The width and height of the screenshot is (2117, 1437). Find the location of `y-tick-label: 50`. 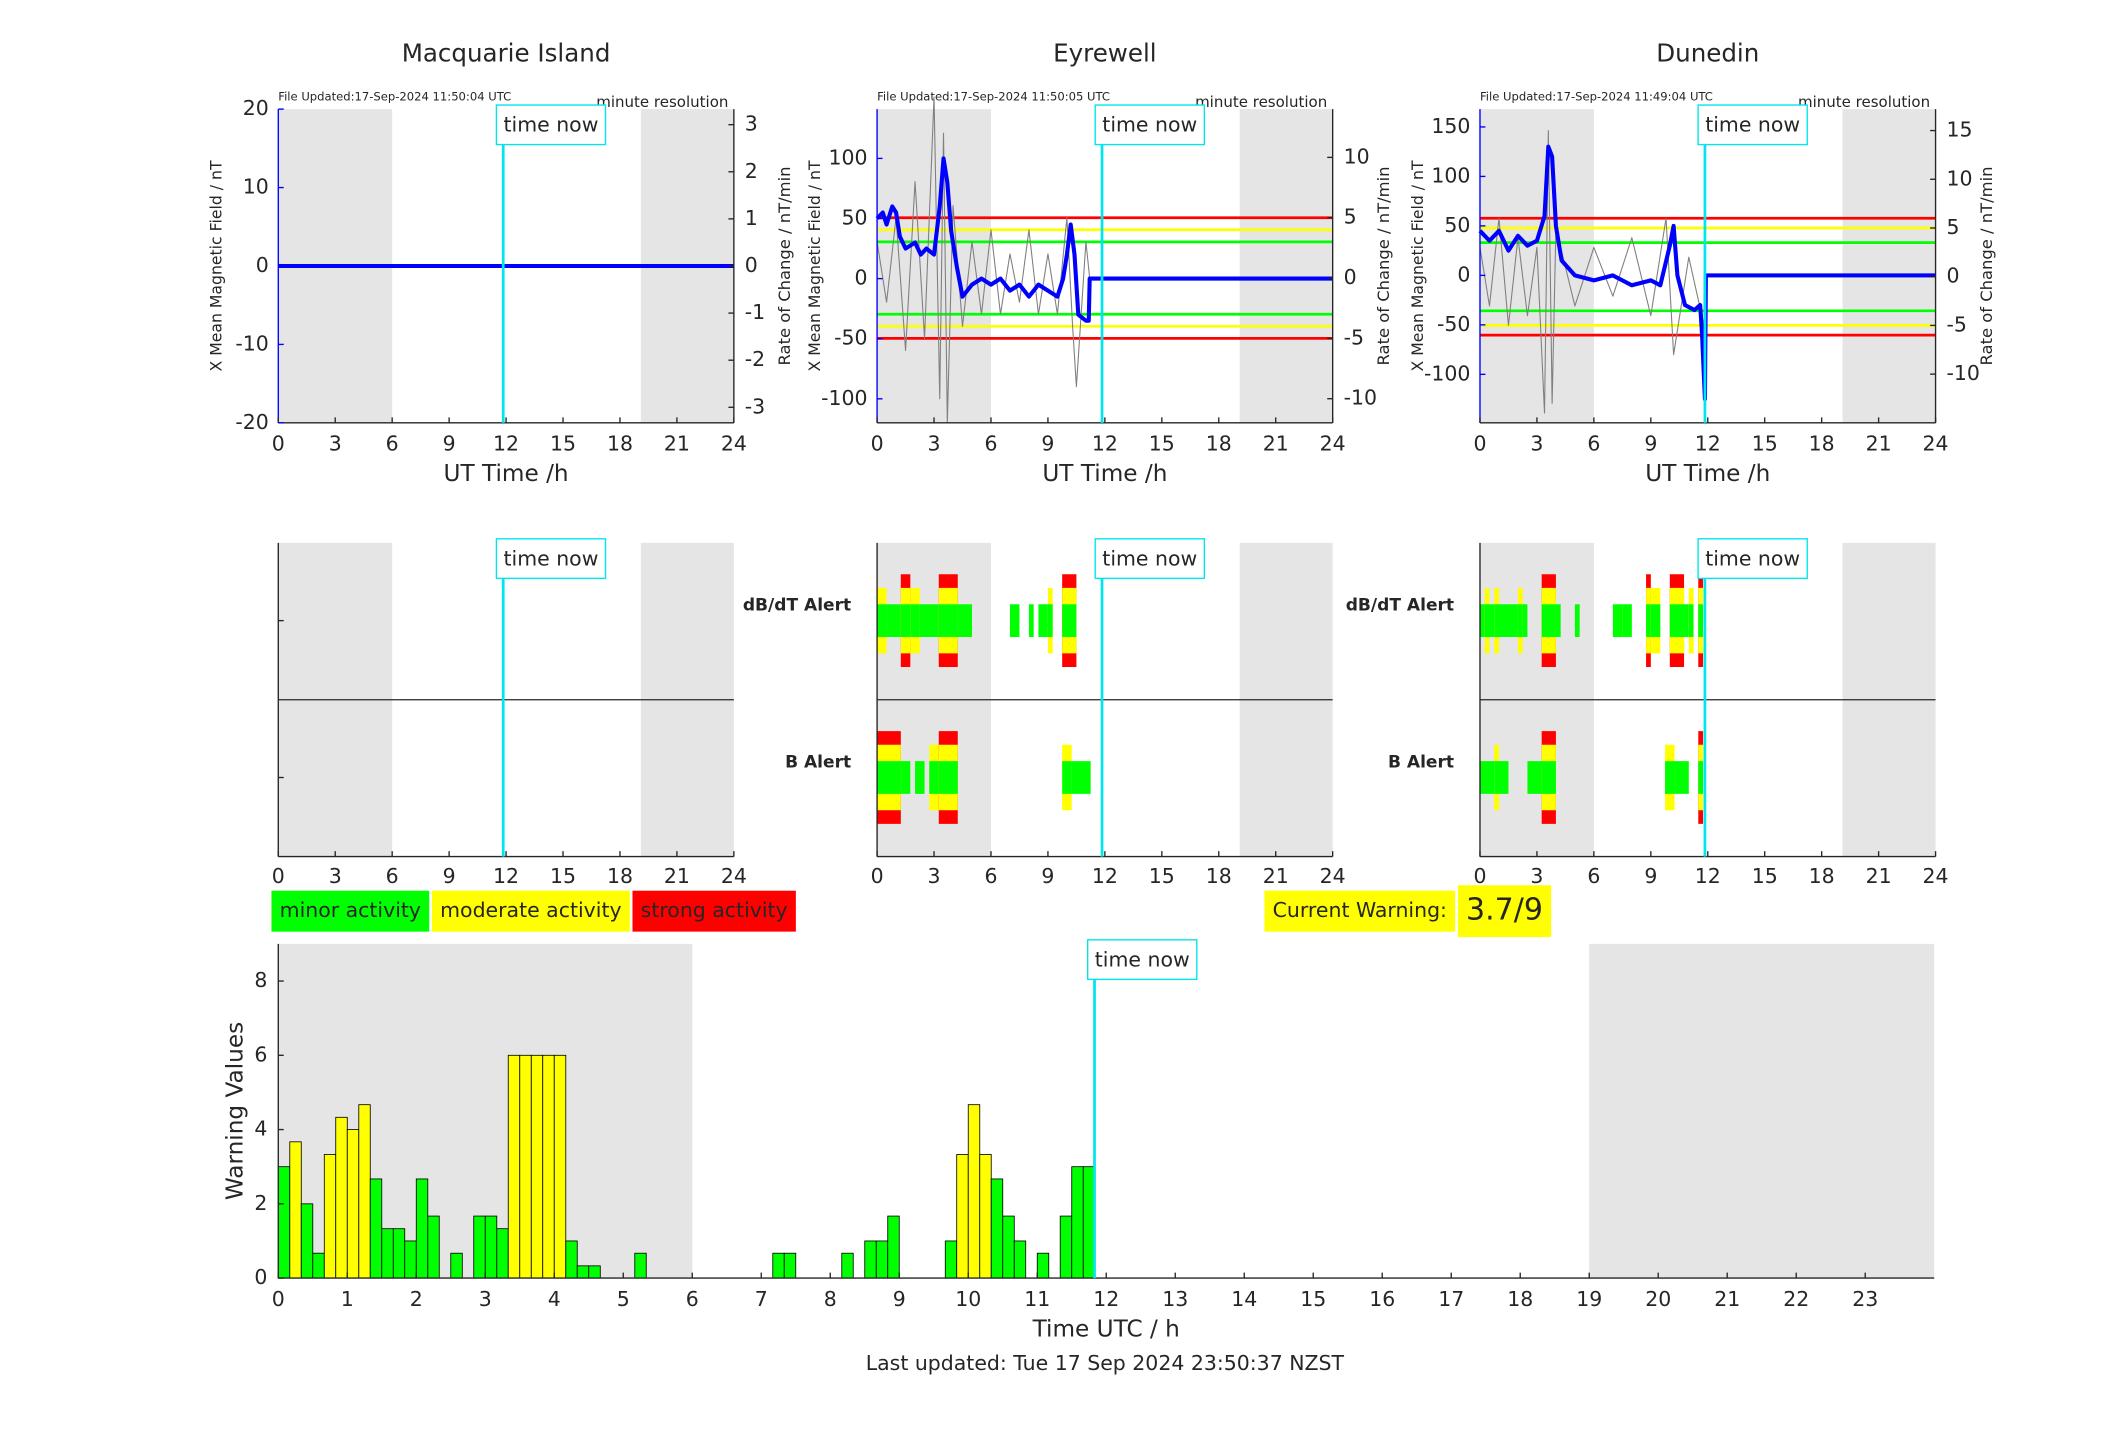

y-tick-label: 50 is located at coordinates (1457, 225).